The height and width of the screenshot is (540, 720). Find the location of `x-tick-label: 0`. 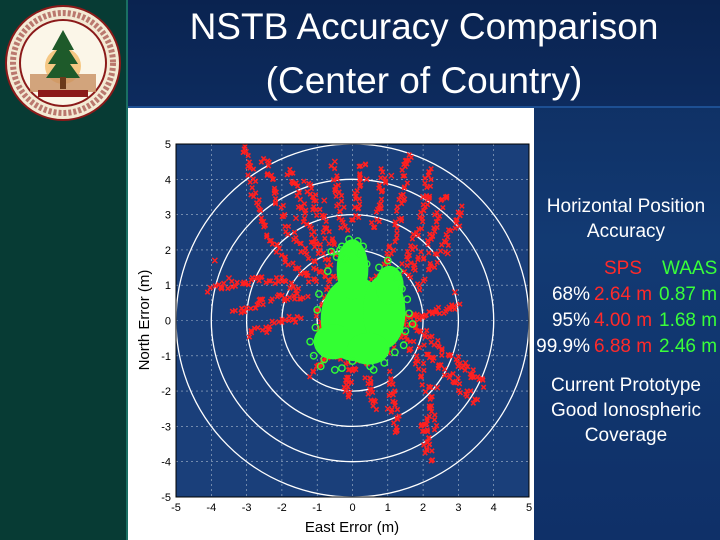

x-tick-label: 0 is located at coordinates (352, 508).